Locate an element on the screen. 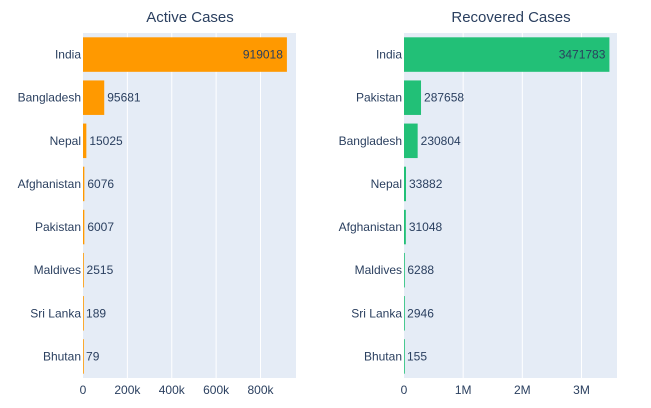 This screenshot has width=651, height=408. x-tick-label: 600k is located at coordinates (216, 390).